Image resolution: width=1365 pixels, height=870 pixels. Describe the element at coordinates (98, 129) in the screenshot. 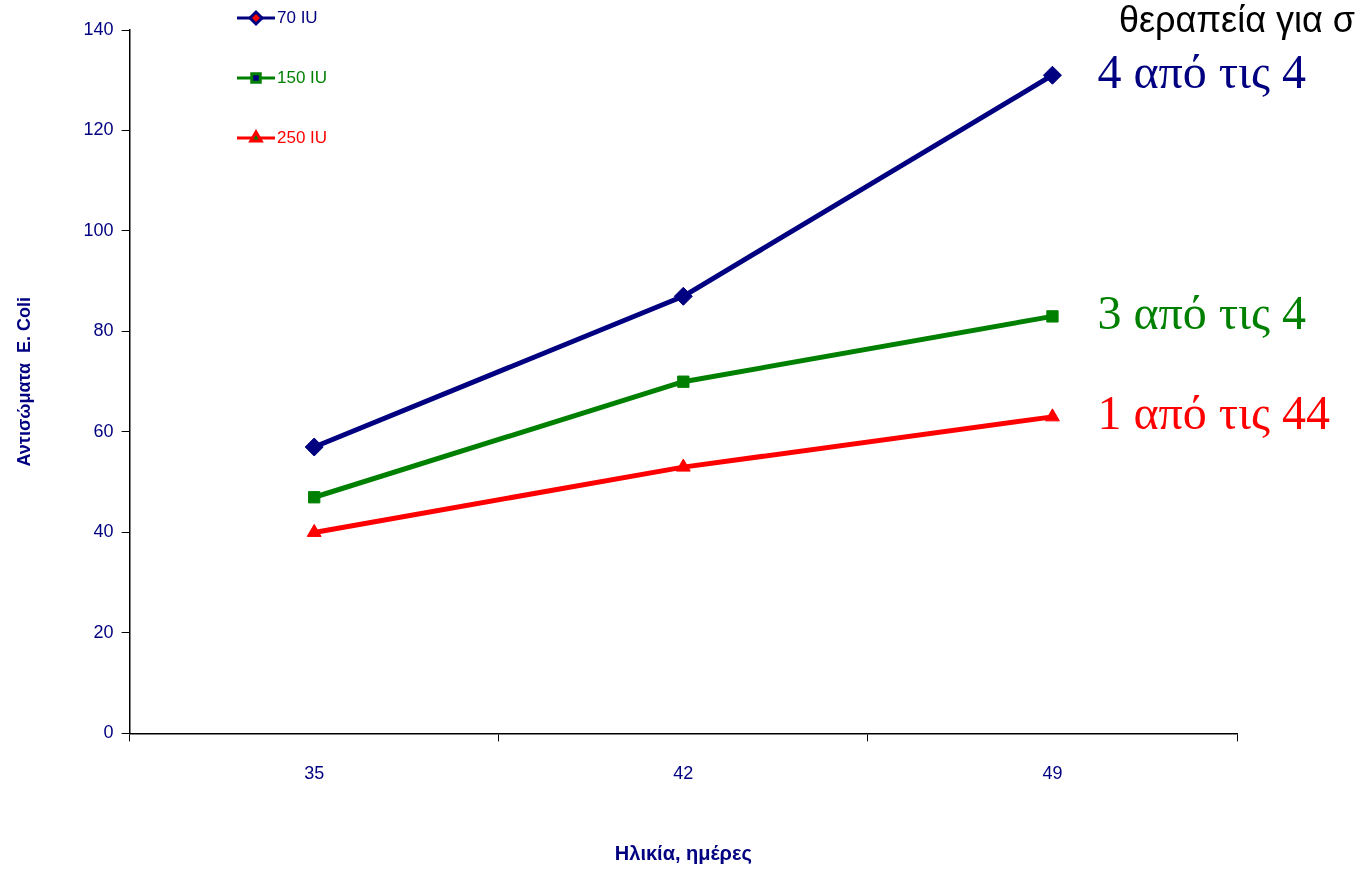

I see `y-tick-label: 120` at that location.